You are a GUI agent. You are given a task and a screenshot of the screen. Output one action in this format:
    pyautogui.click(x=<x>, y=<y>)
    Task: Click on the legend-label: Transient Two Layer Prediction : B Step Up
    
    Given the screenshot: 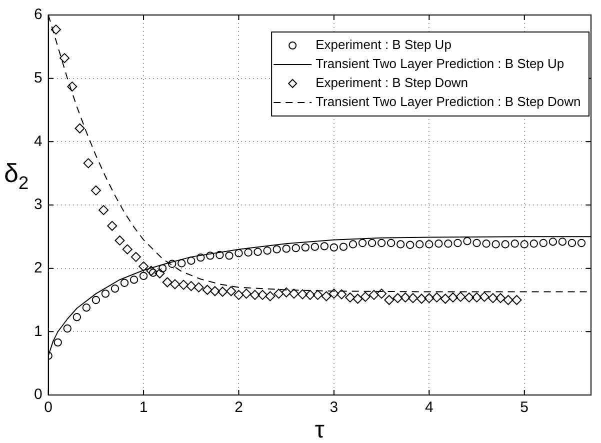 What is the action you would take?
    pyautogui.click(x=440, y=64)
    